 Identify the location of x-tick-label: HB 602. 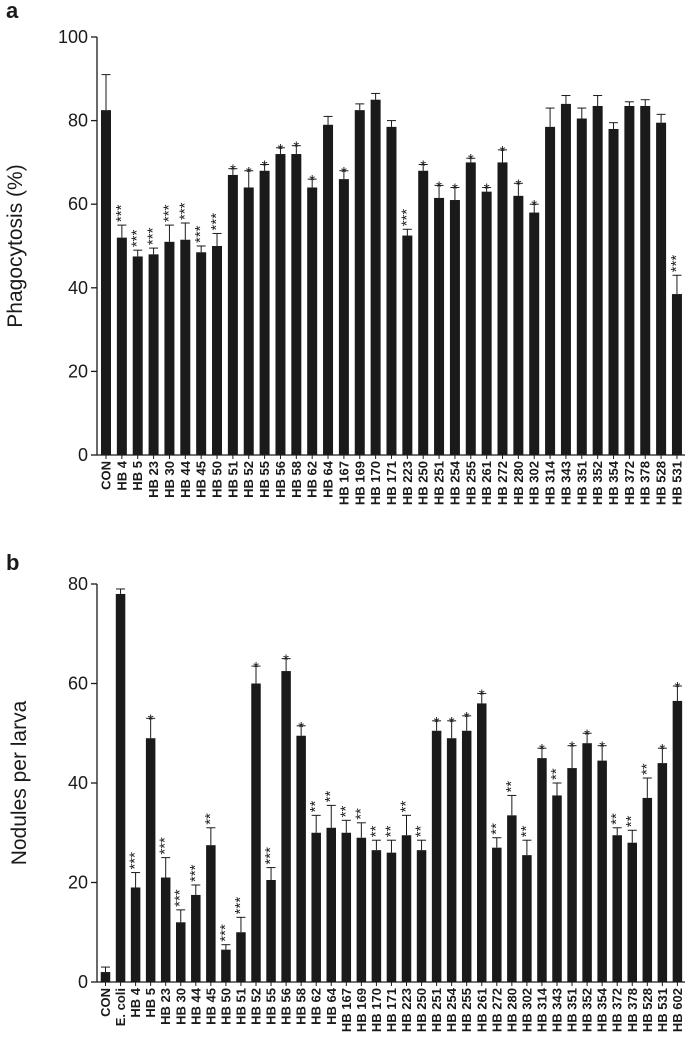
(677, 1010).